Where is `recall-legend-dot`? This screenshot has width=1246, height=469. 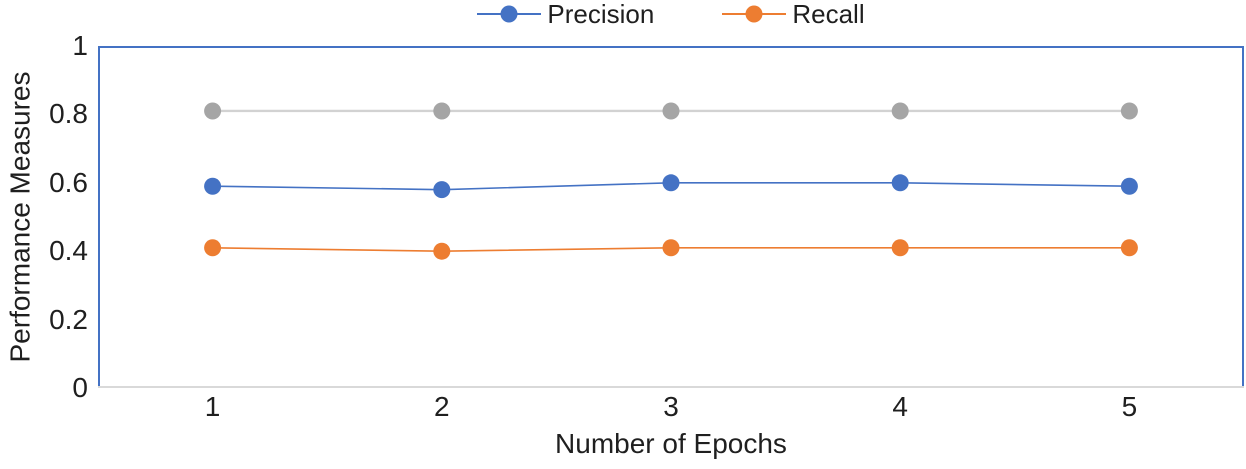
recall-legend-dot is located at coordinates (754, 14).